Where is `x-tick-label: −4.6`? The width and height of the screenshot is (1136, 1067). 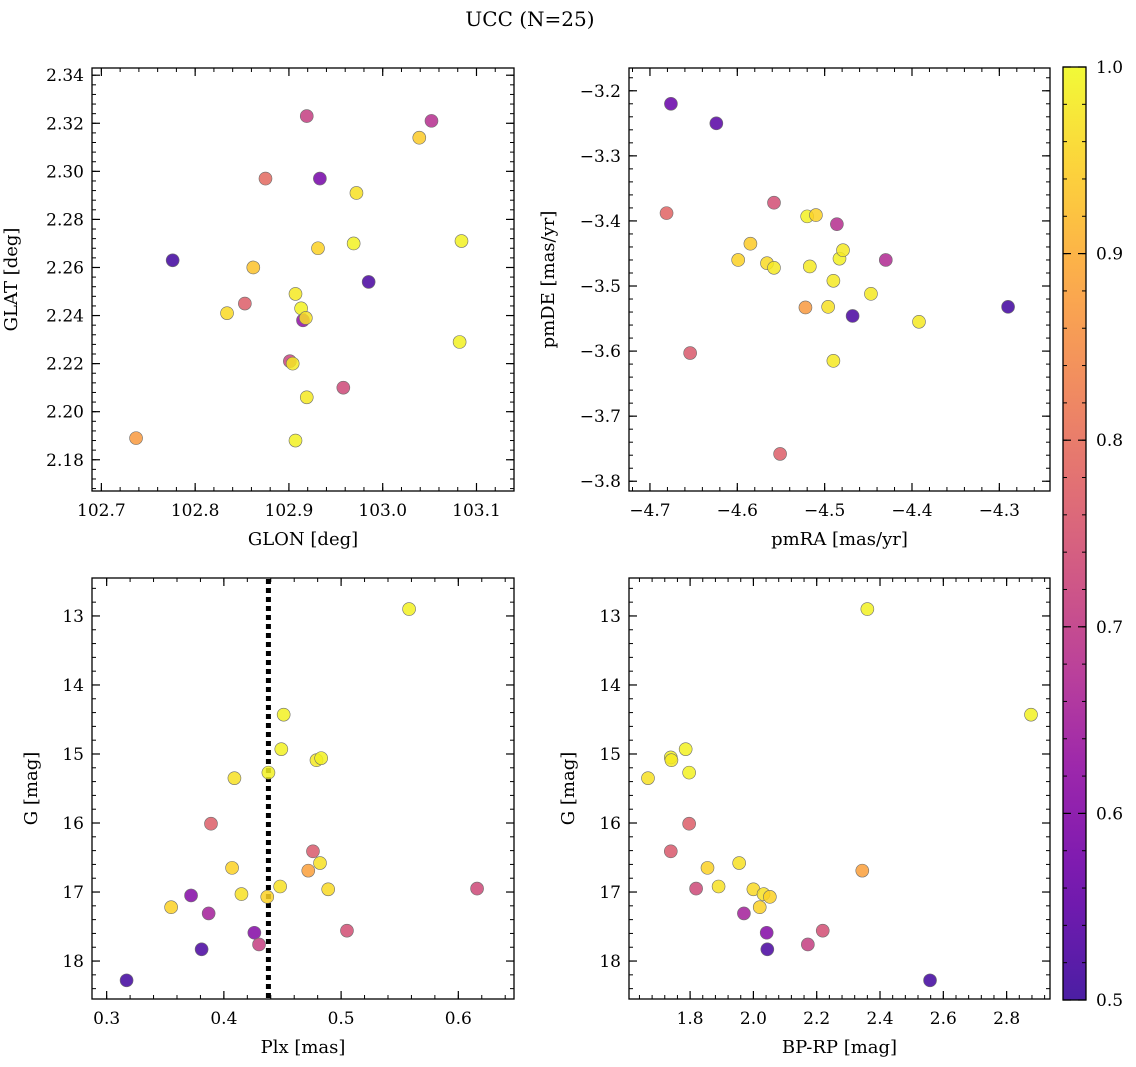
x-tick-label: −4.6 is located at coordinates (737, 511).